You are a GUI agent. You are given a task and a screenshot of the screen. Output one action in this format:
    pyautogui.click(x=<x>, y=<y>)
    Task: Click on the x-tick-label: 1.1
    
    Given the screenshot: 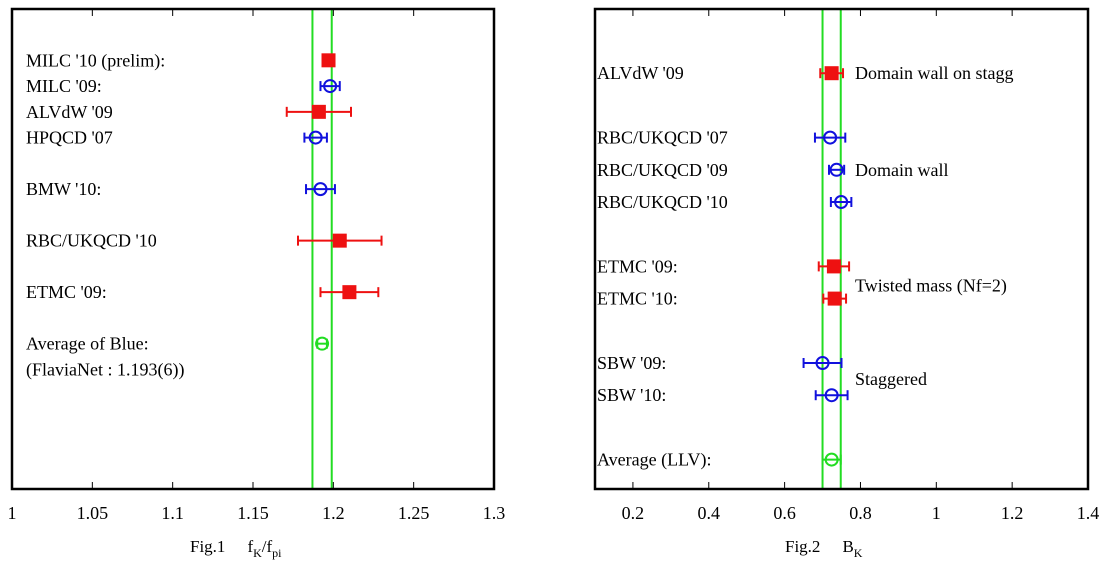 What is the action you would take?
    pyautogui.click(x=172, y=513)
    